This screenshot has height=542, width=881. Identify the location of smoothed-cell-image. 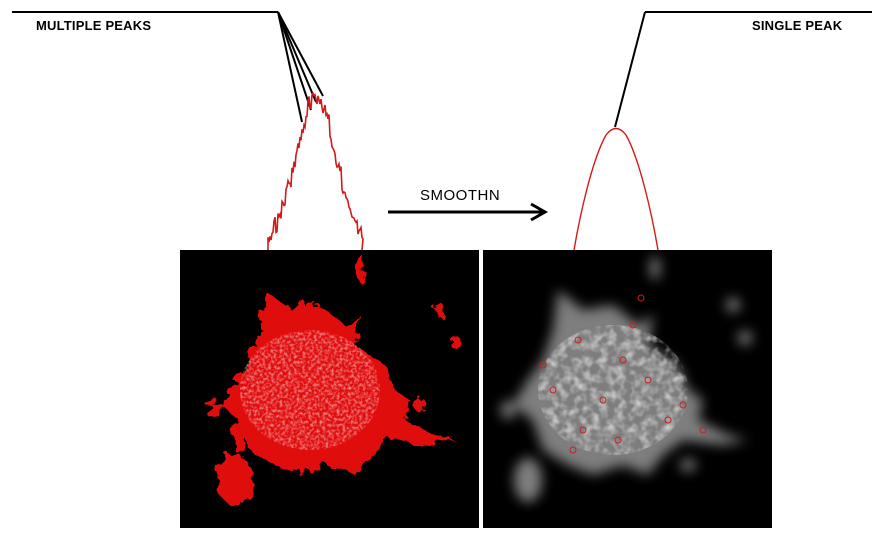
(626, 379).